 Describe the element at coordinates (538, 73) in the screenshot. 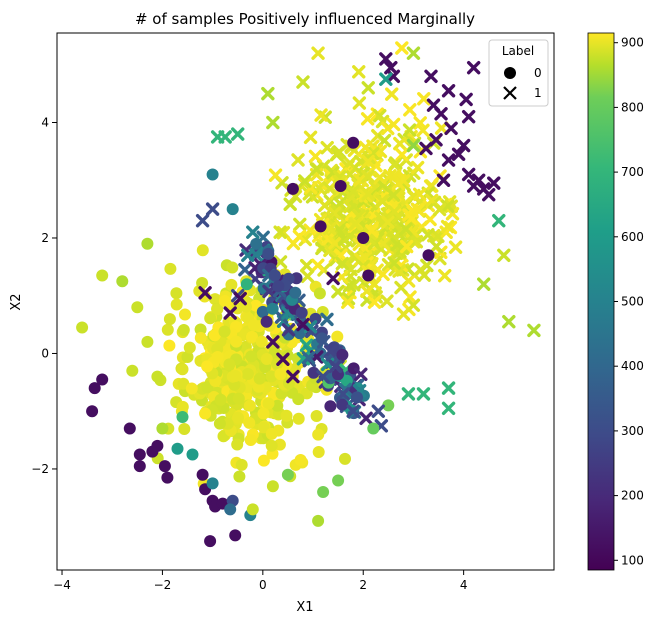

I see `legend-label-0: 0` at that location.